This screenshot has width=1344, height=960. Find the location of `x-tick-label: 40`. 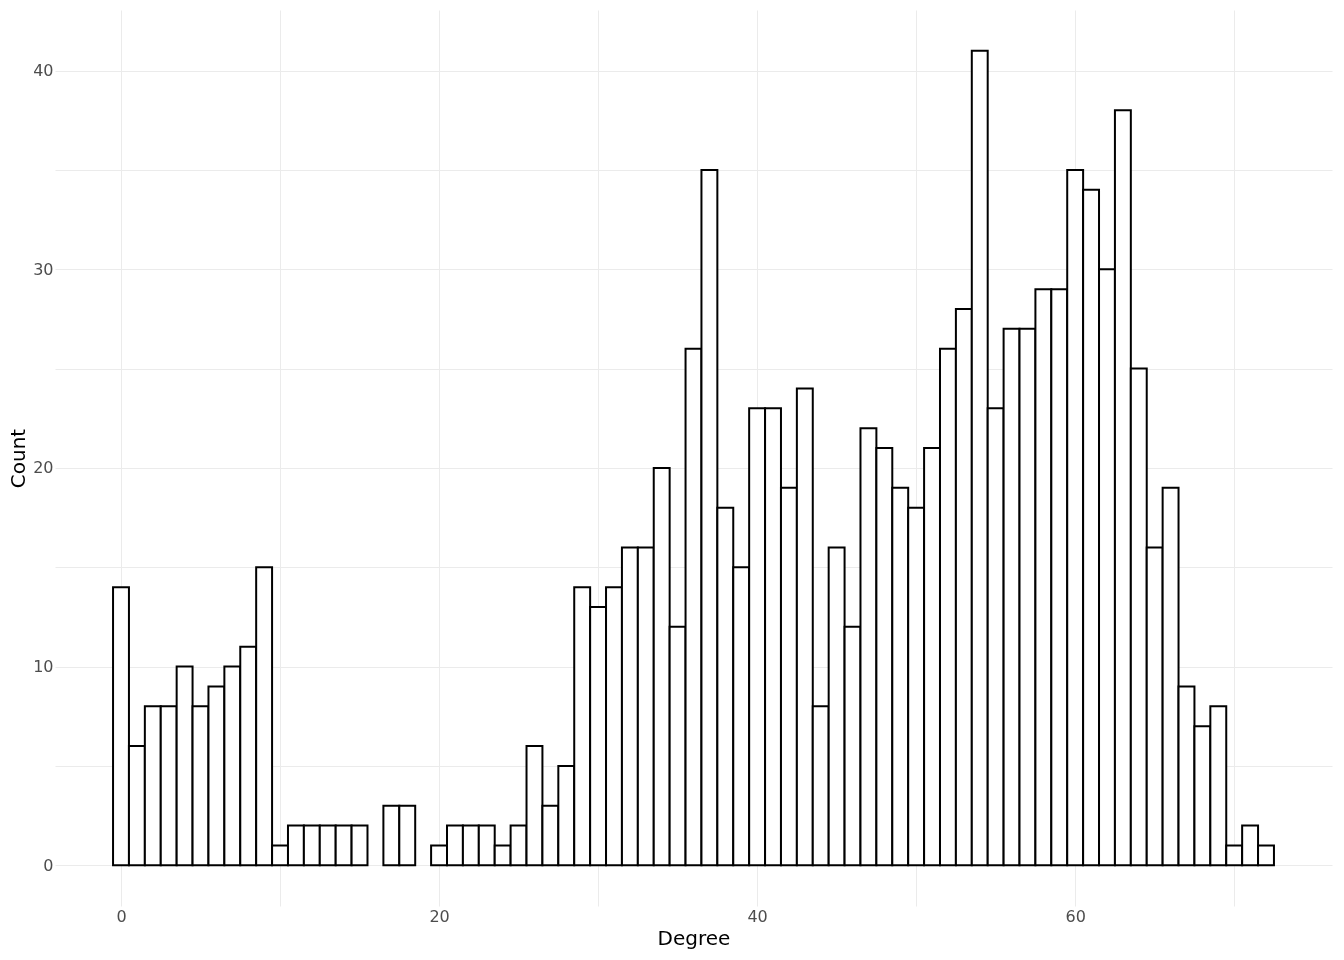

x-tick-label: 40 is located at coordinates (757, 916).